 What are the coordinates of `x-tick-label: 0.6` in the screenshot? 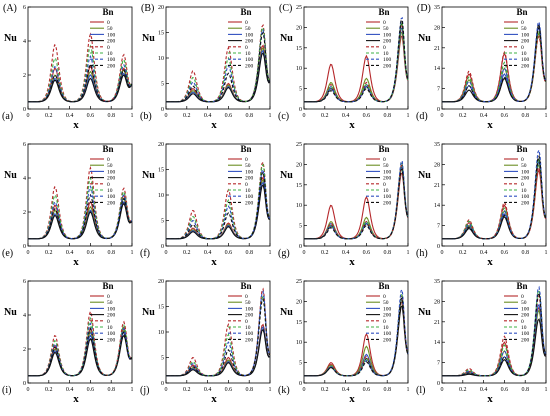 It's located at (229, 253).